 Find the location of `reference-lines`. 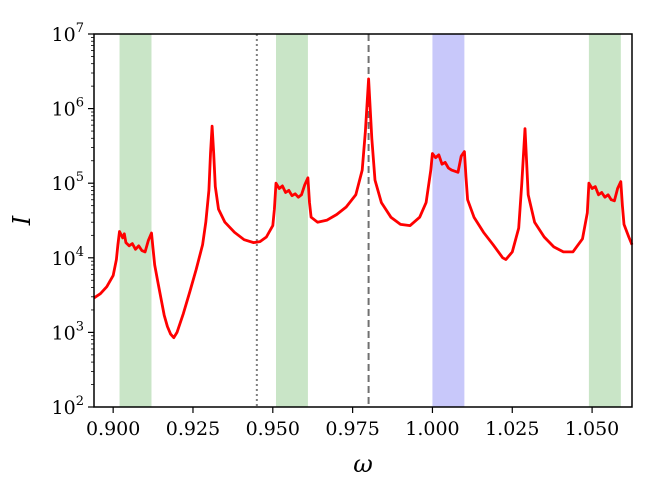

reference-lines is located at coordinates (312, 220).